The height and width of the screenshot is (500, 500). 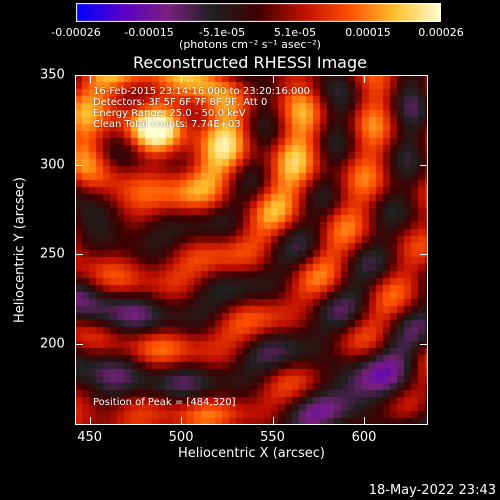 I want to click on y-axis-label: Heliocentric Y (arcsec), so click(x=20, y=250).